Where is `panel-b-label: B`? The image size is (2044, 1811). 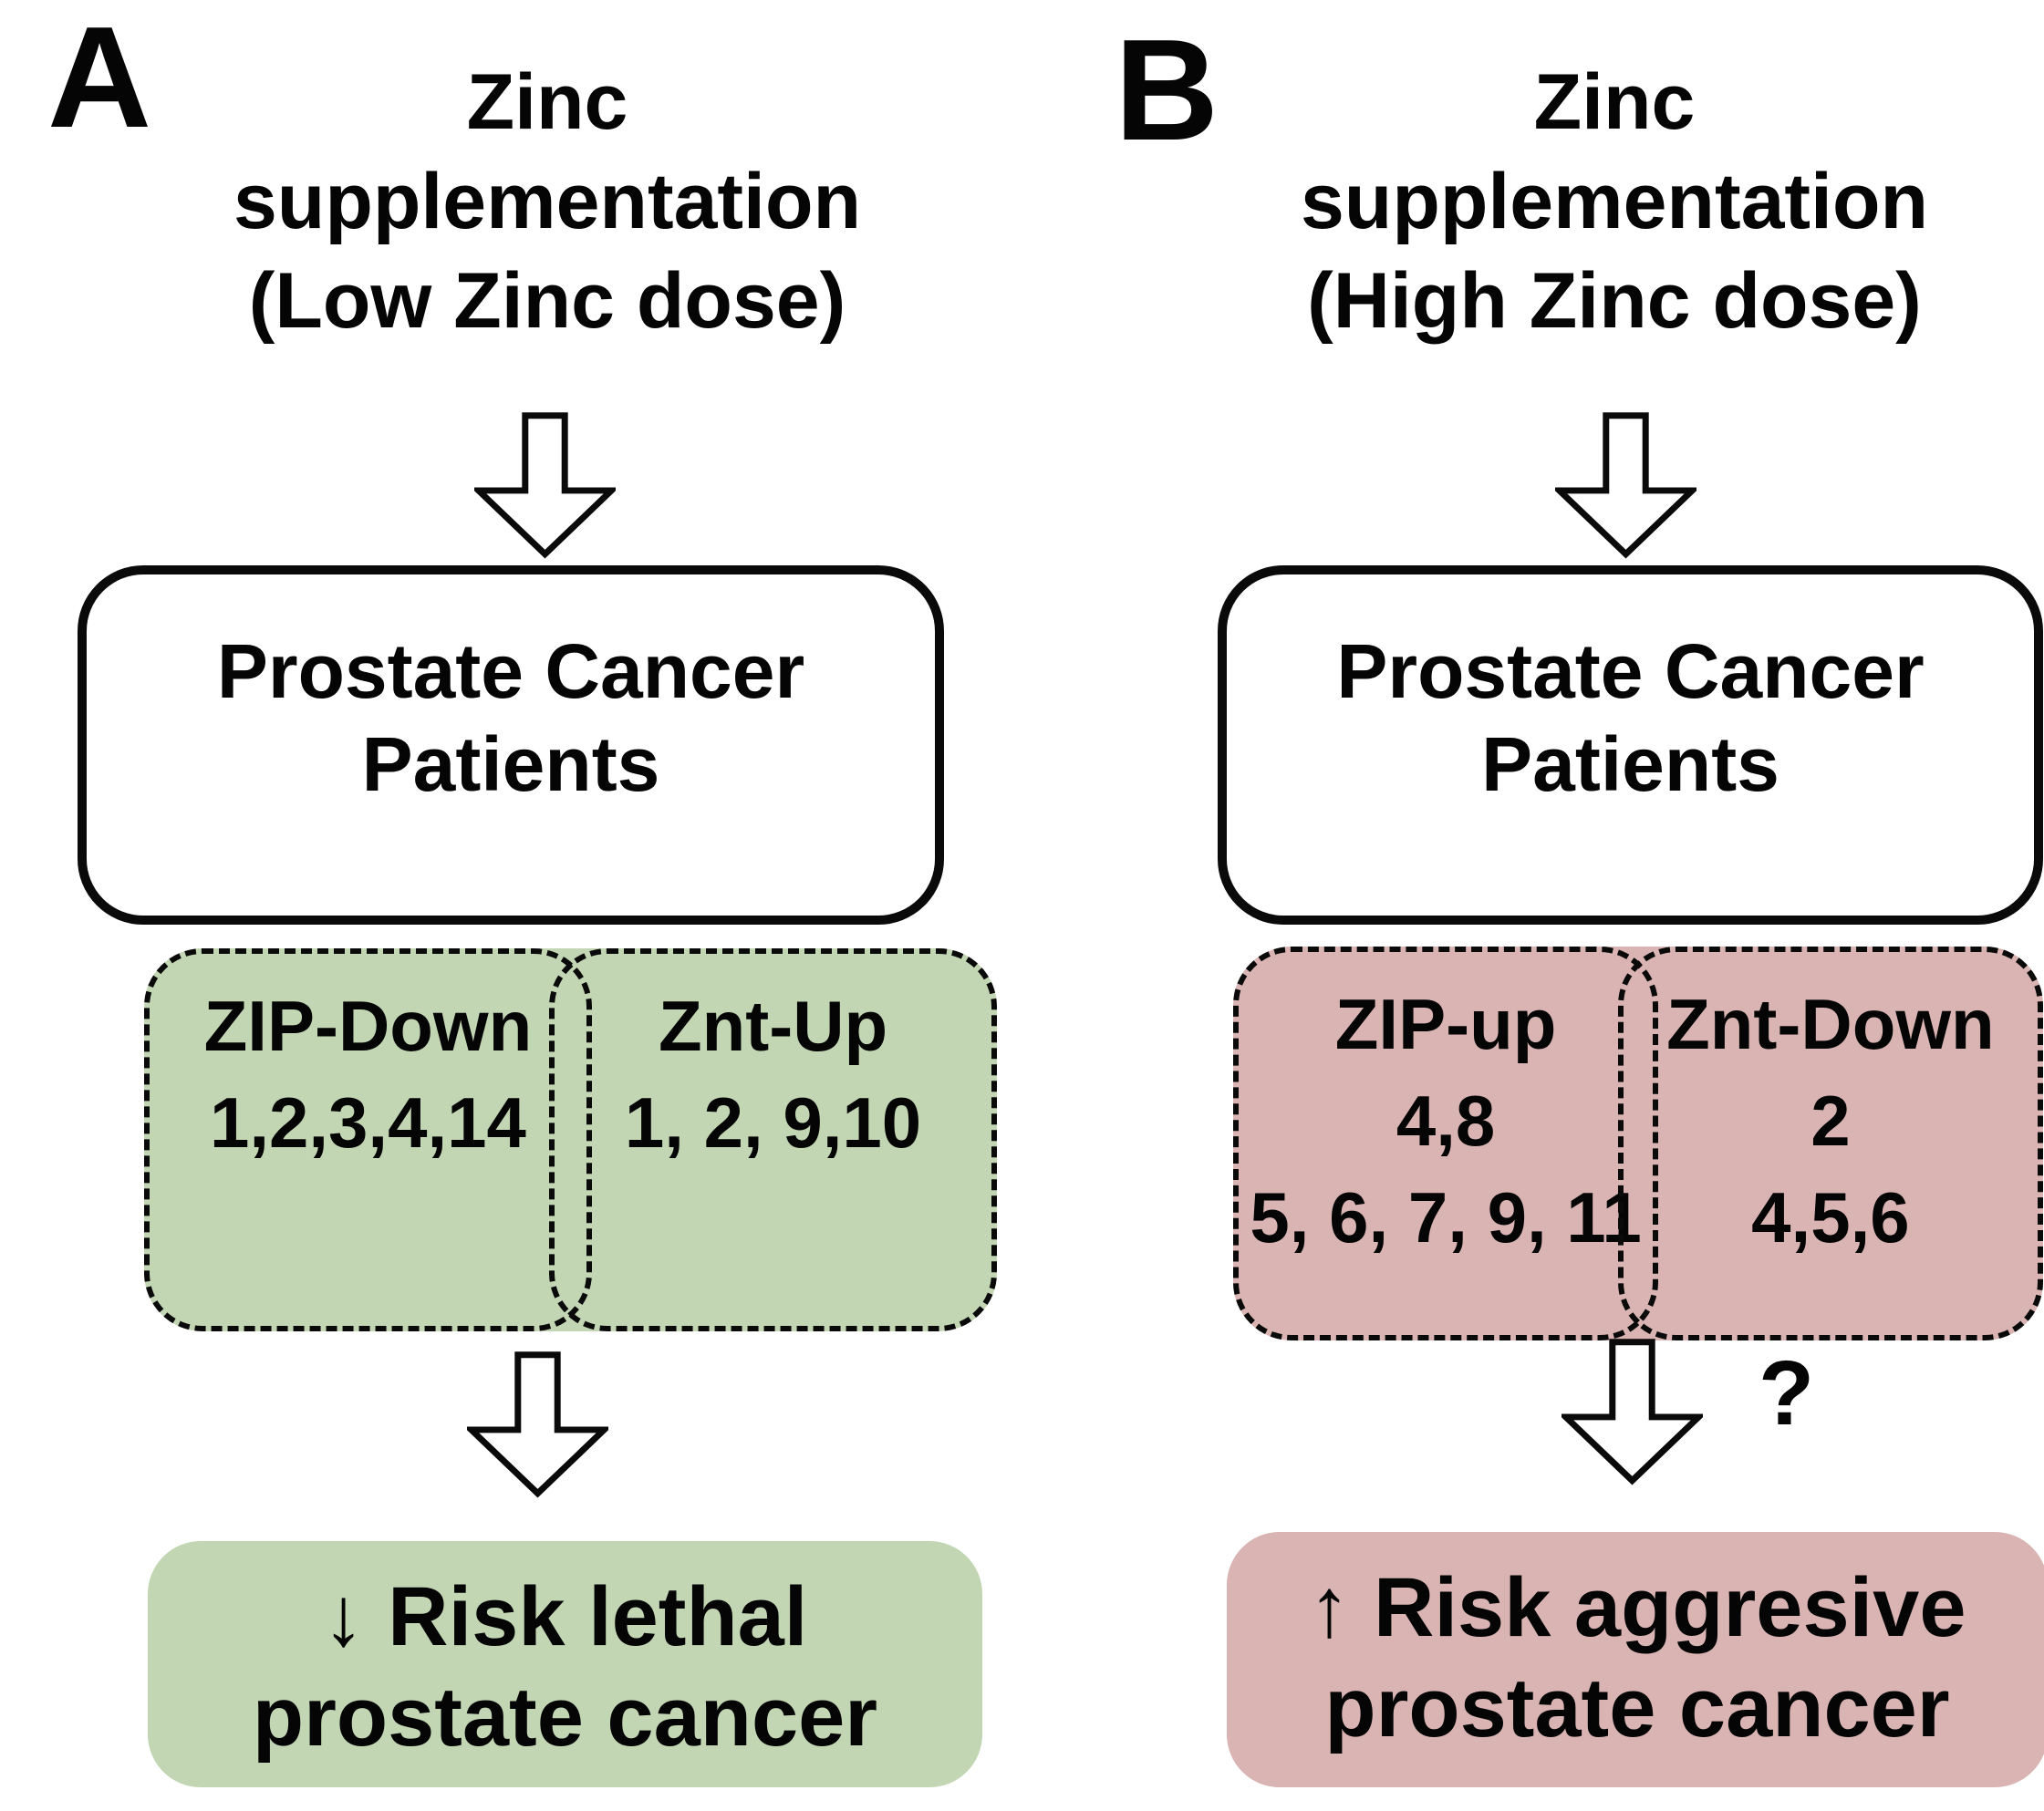 panel-b-label: B is located at coordinates (1168, 90).